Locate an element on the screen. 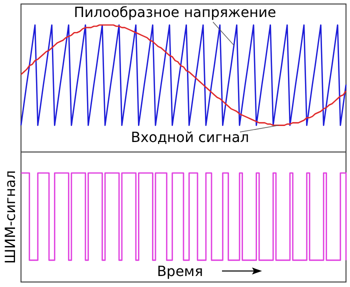  x-axis-title: Время is located at coordinates (180, 272).